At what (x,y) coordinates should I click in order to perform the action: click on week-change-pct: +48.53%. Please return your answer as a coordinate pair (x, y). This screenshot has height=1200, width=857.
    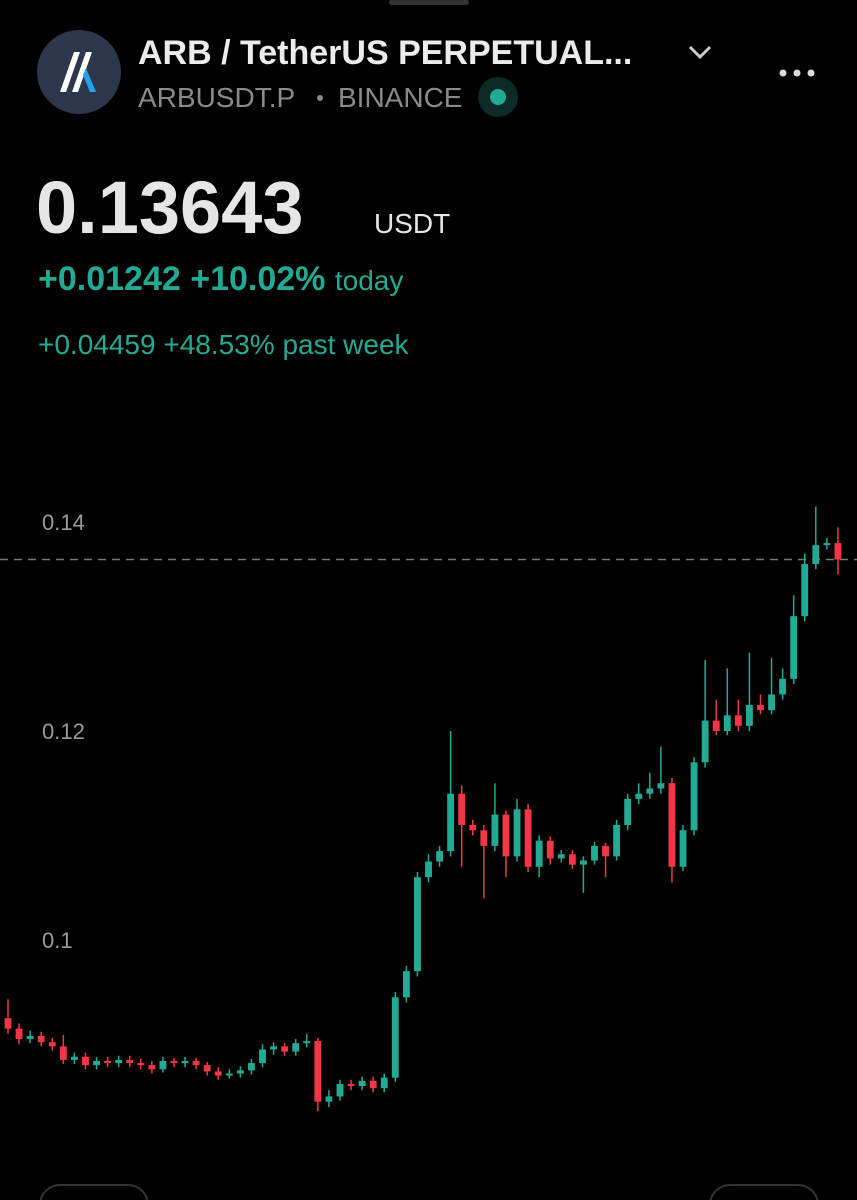
    Looking at the image, I should click on (218, 344).